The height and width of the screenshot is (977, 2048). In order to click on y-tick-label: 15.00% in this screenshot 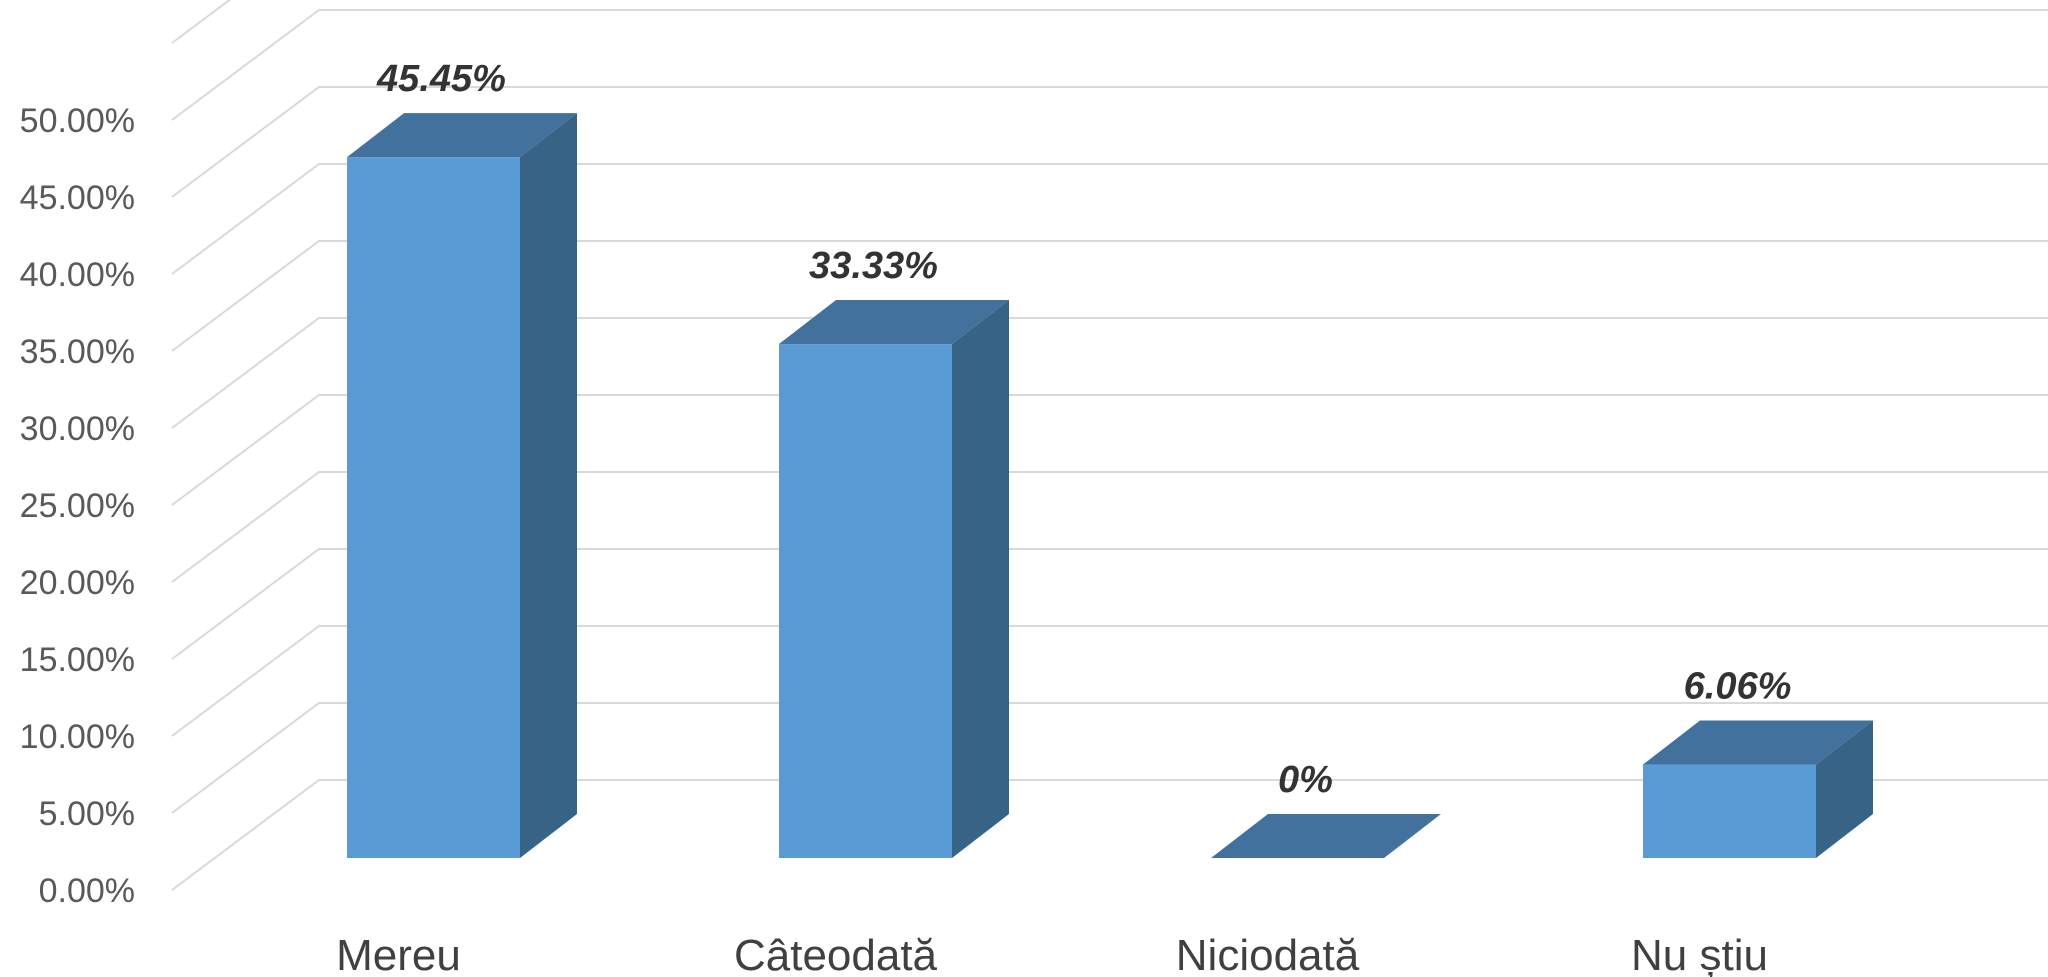, I will do `click(77, 660)`.